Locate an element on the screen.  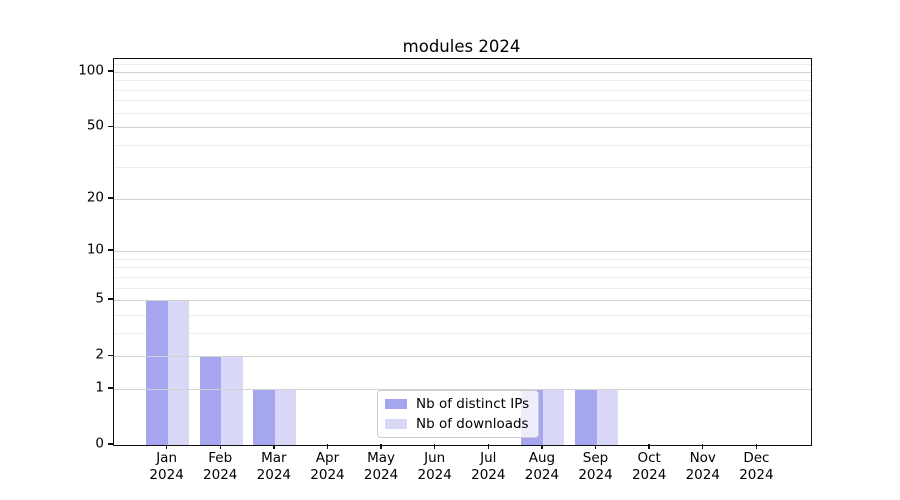
x-tick-label: Feb 2024 is located at coordinates (220, 467).